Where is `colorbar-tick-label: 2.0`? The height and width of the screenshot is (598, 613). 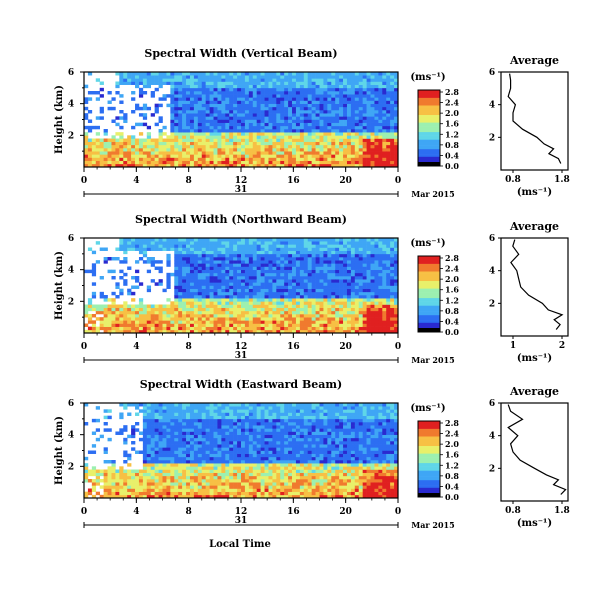
colorbar-tick-label: 2.0 is located at coordinates (452, 113).